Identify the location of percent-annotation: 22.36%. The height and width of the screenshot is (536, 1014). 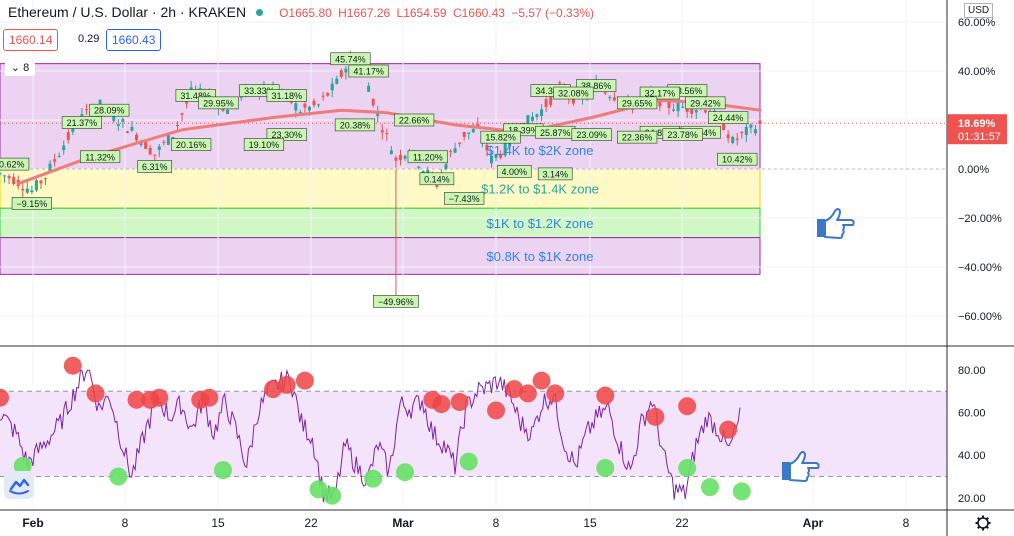
(637, 137).